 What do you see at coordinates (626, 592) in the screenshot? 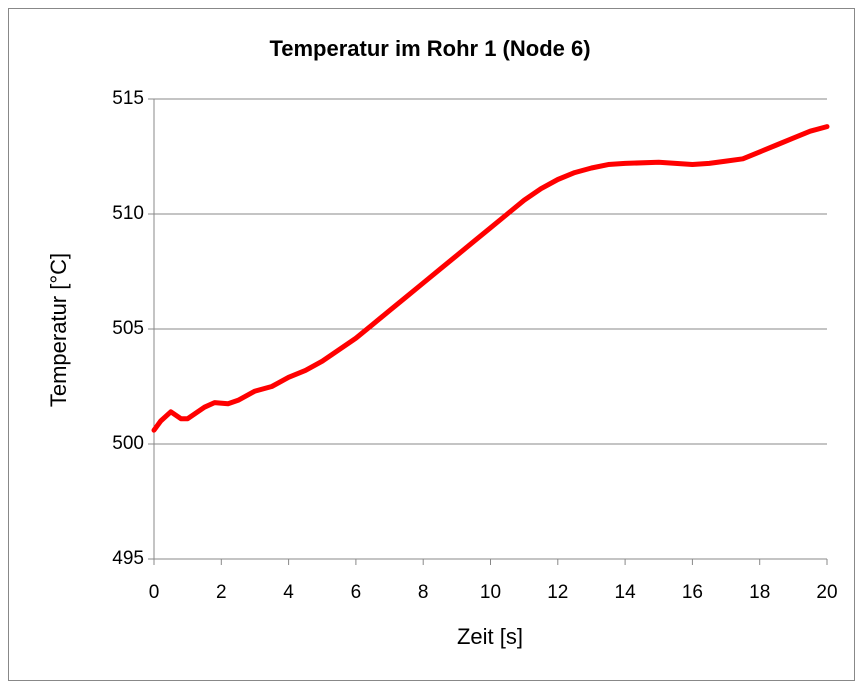
I see `x-tick-label: 14` at bounding box center [626, 592].